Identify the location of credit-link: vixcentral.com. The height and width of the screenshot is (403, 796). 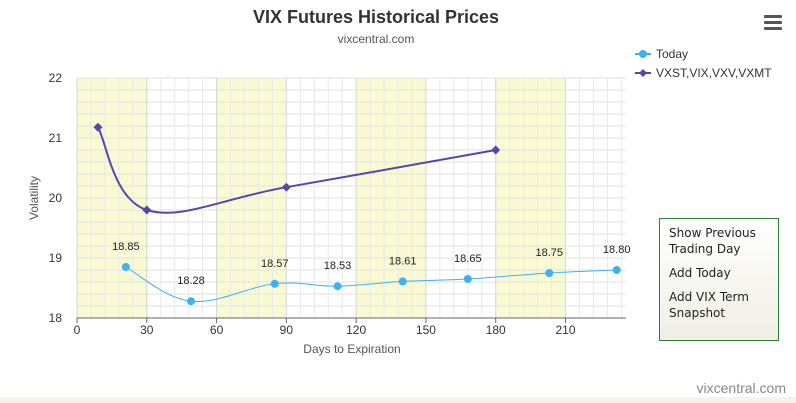
(741, 388).